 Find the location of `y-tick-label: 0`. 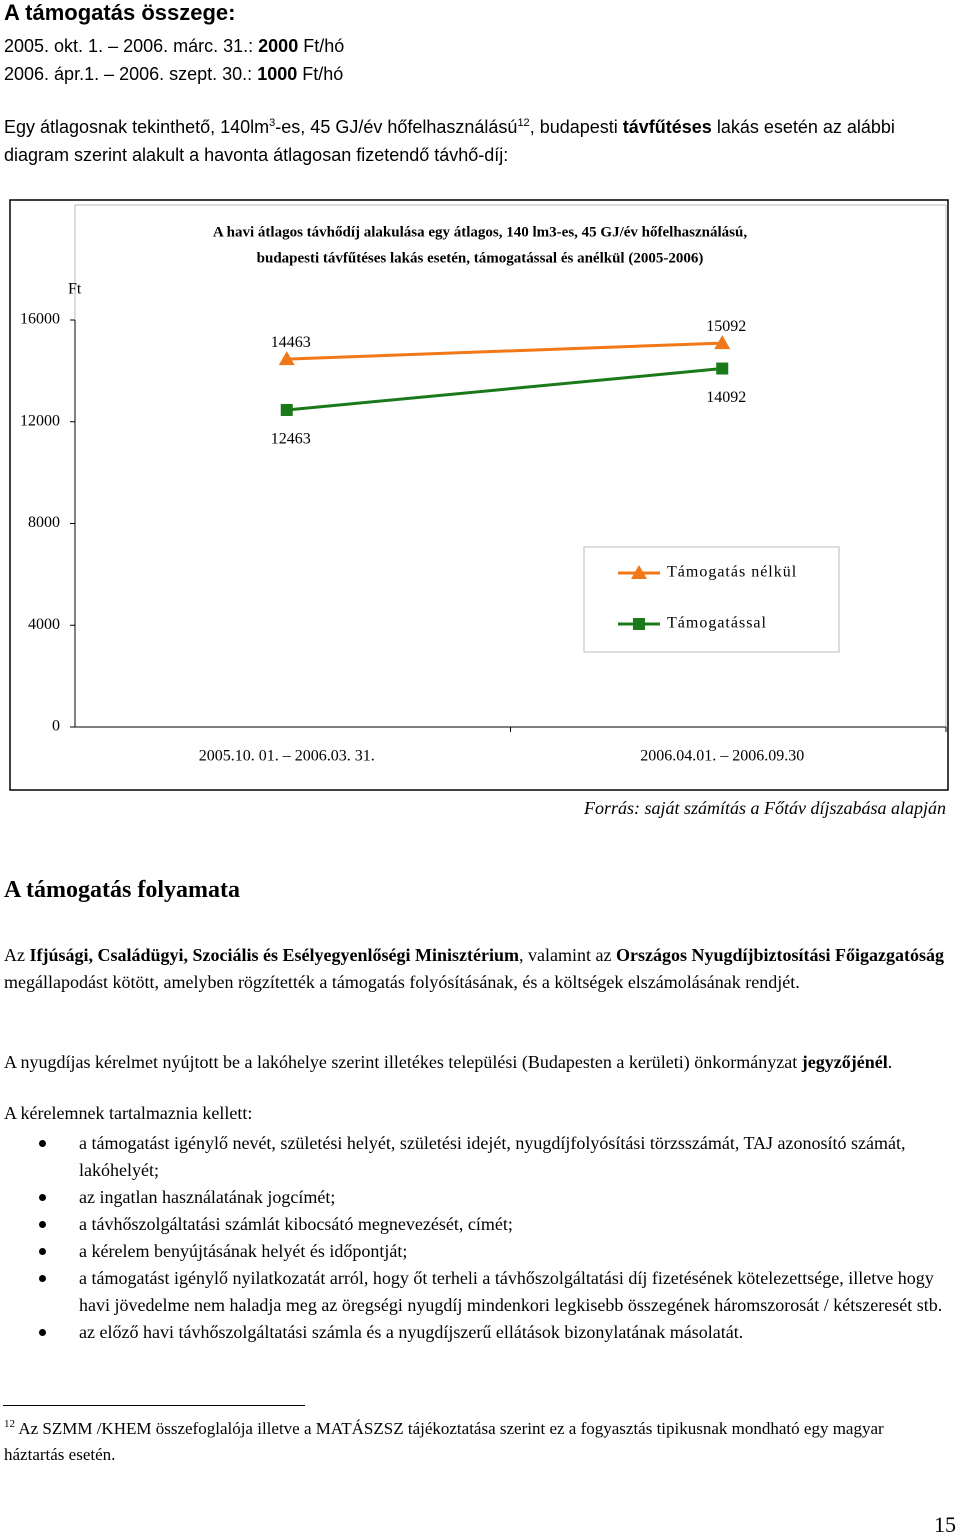

y-tick-label: 0 is located at coordinates (56, 726).